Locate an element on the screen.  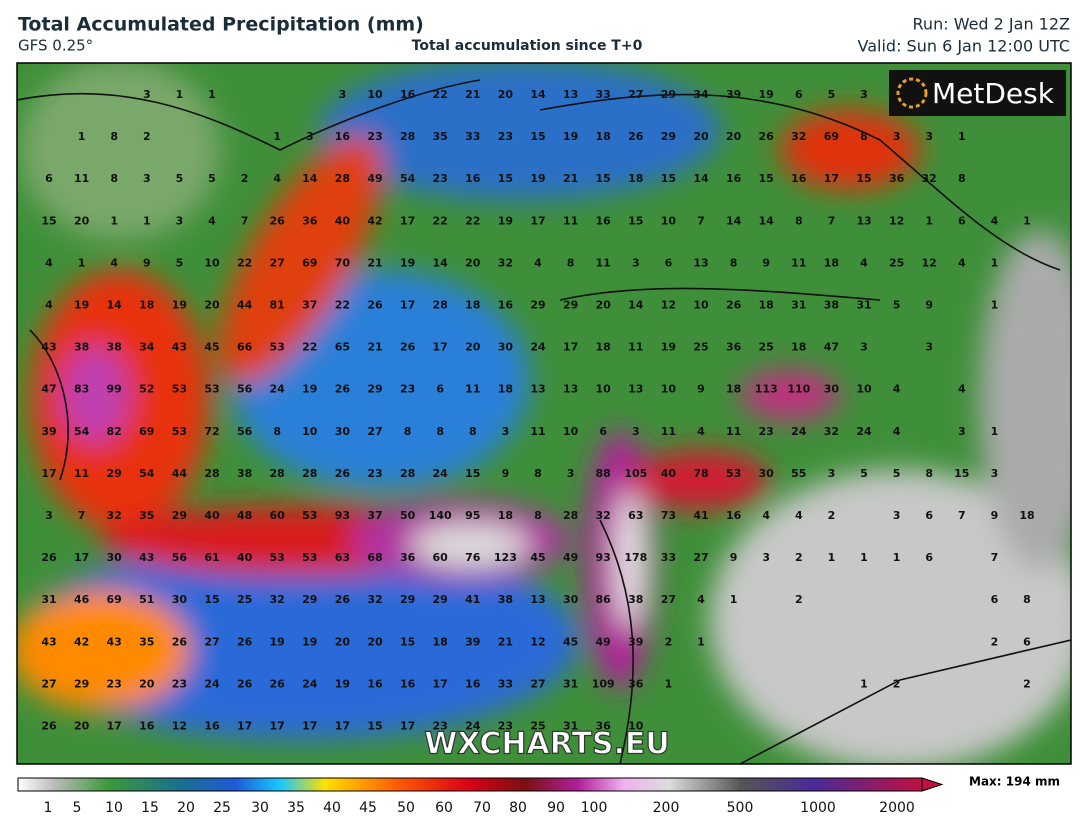
grid-value: 24 is located at coordinates (864, 431).